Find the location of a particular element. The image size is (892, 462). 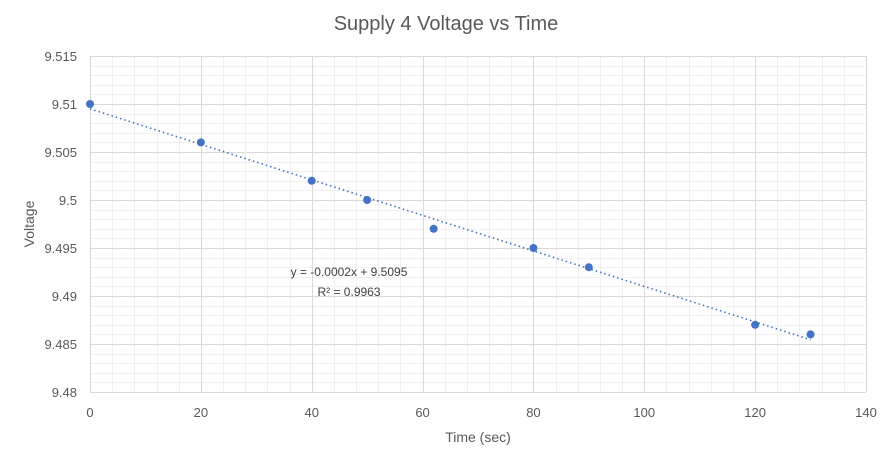

y-tick-label: 9.515 is located at coordinates (60, 56).